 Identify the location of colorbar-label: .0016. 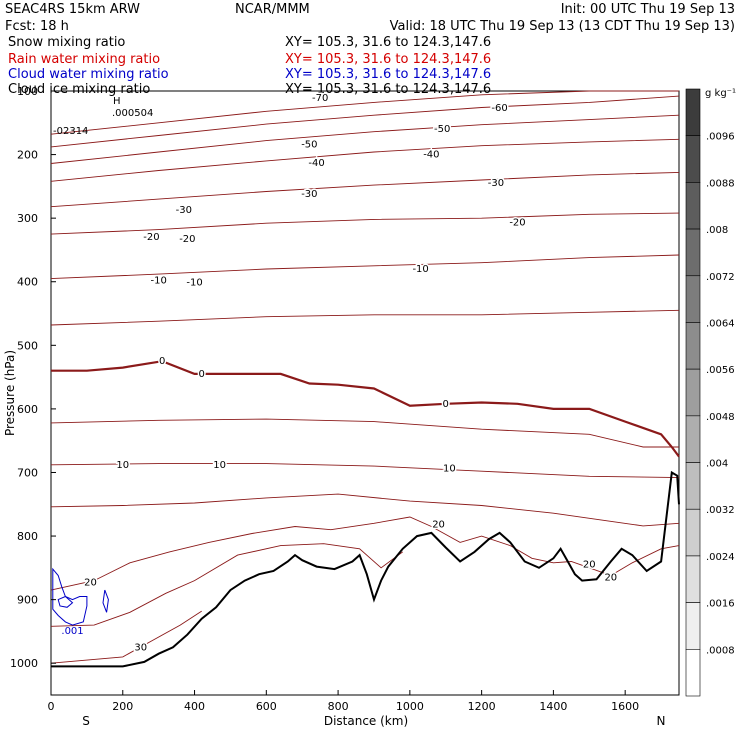
(720, 604).